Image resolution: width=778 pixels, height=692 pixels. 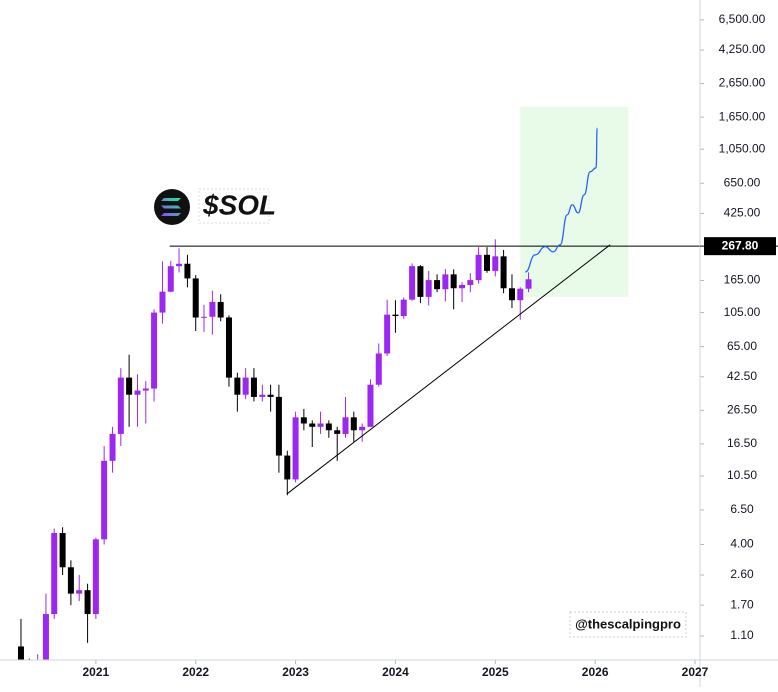 I want to click on y-tick-label: 65.00, so click(x=742, y=346).